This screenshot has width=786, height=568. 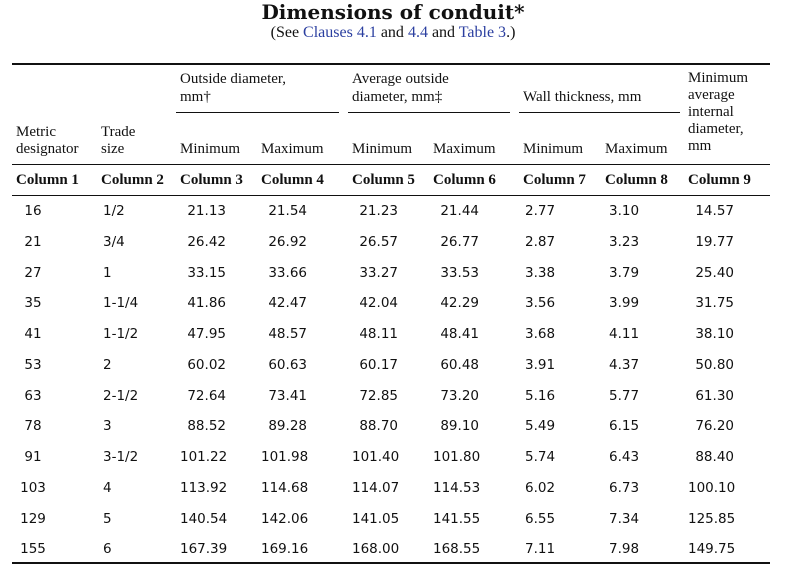 I want to click on table-top-rule, so click(x=391, y=64).